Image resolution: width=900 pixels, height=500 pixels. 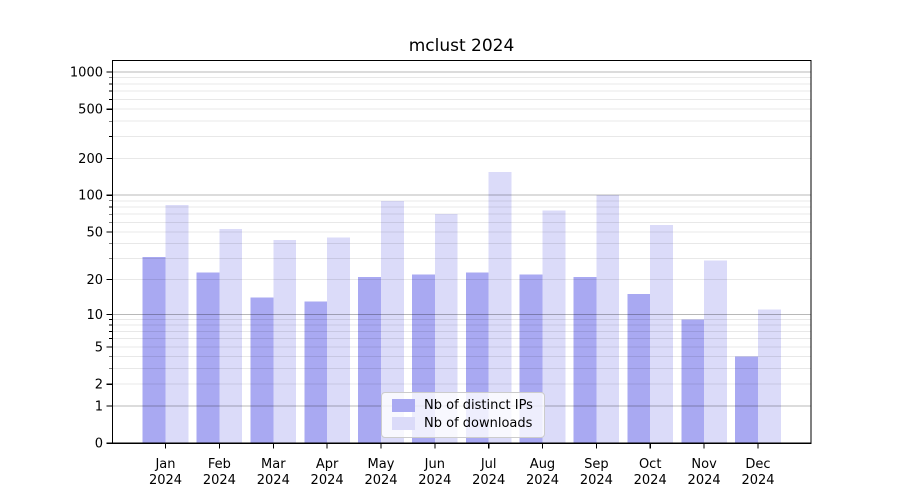 What do you see at coordinates (94, 280) in the screenshot?
I see `y-tick-label-20: 20` at bounding box center [94, 280].